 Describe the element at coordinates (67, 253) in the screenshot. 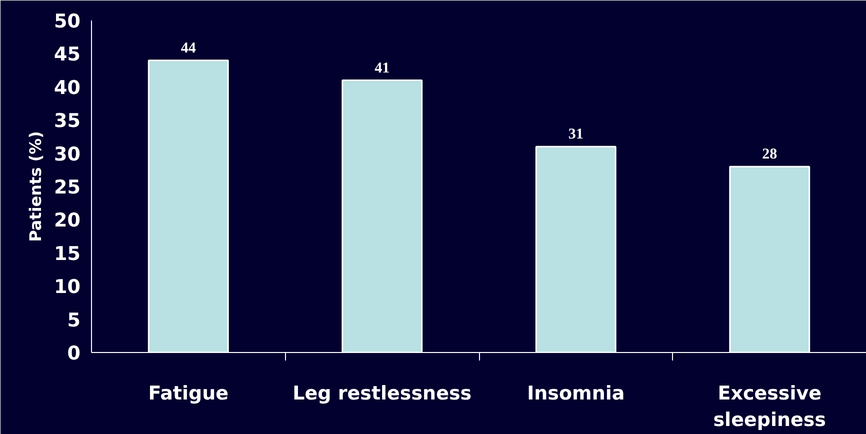

I see `y-tick-label: 15` at that location.